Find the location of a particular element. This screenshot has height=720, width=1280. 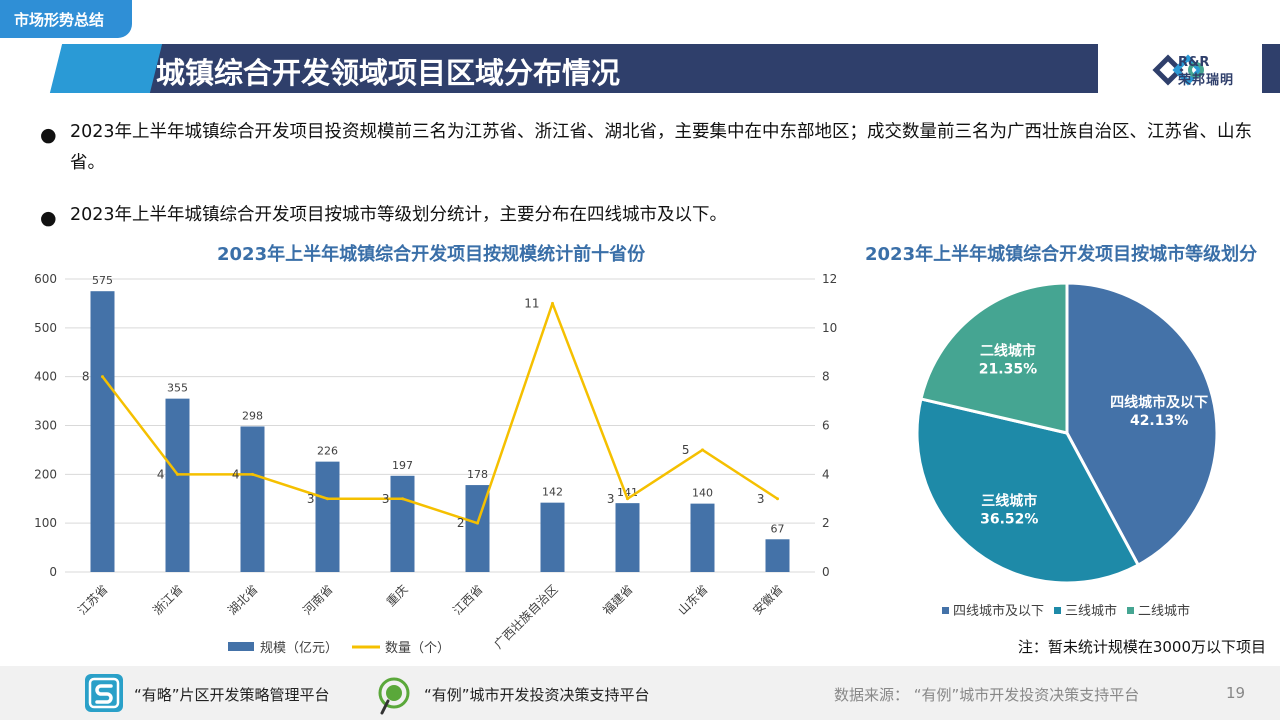

page-number: 19 is located at coordinates (1236, 693).